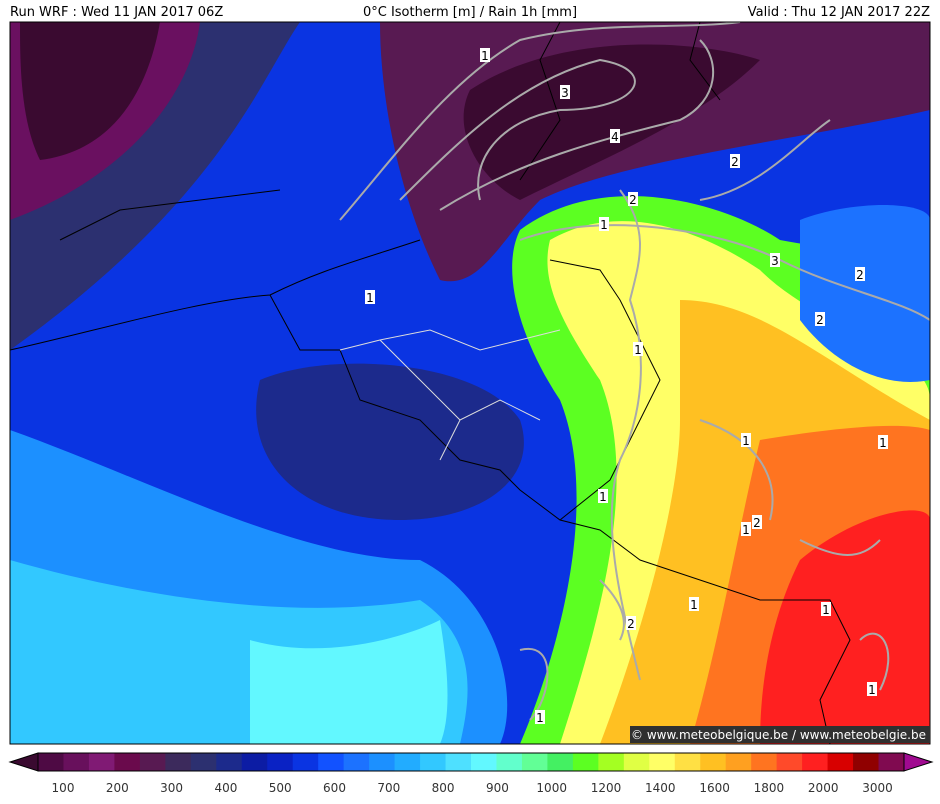  What do you see at coordinates (497, 788) in the screenshot?
I see `colorbar-label: 900` at bounding box center [497, 788].